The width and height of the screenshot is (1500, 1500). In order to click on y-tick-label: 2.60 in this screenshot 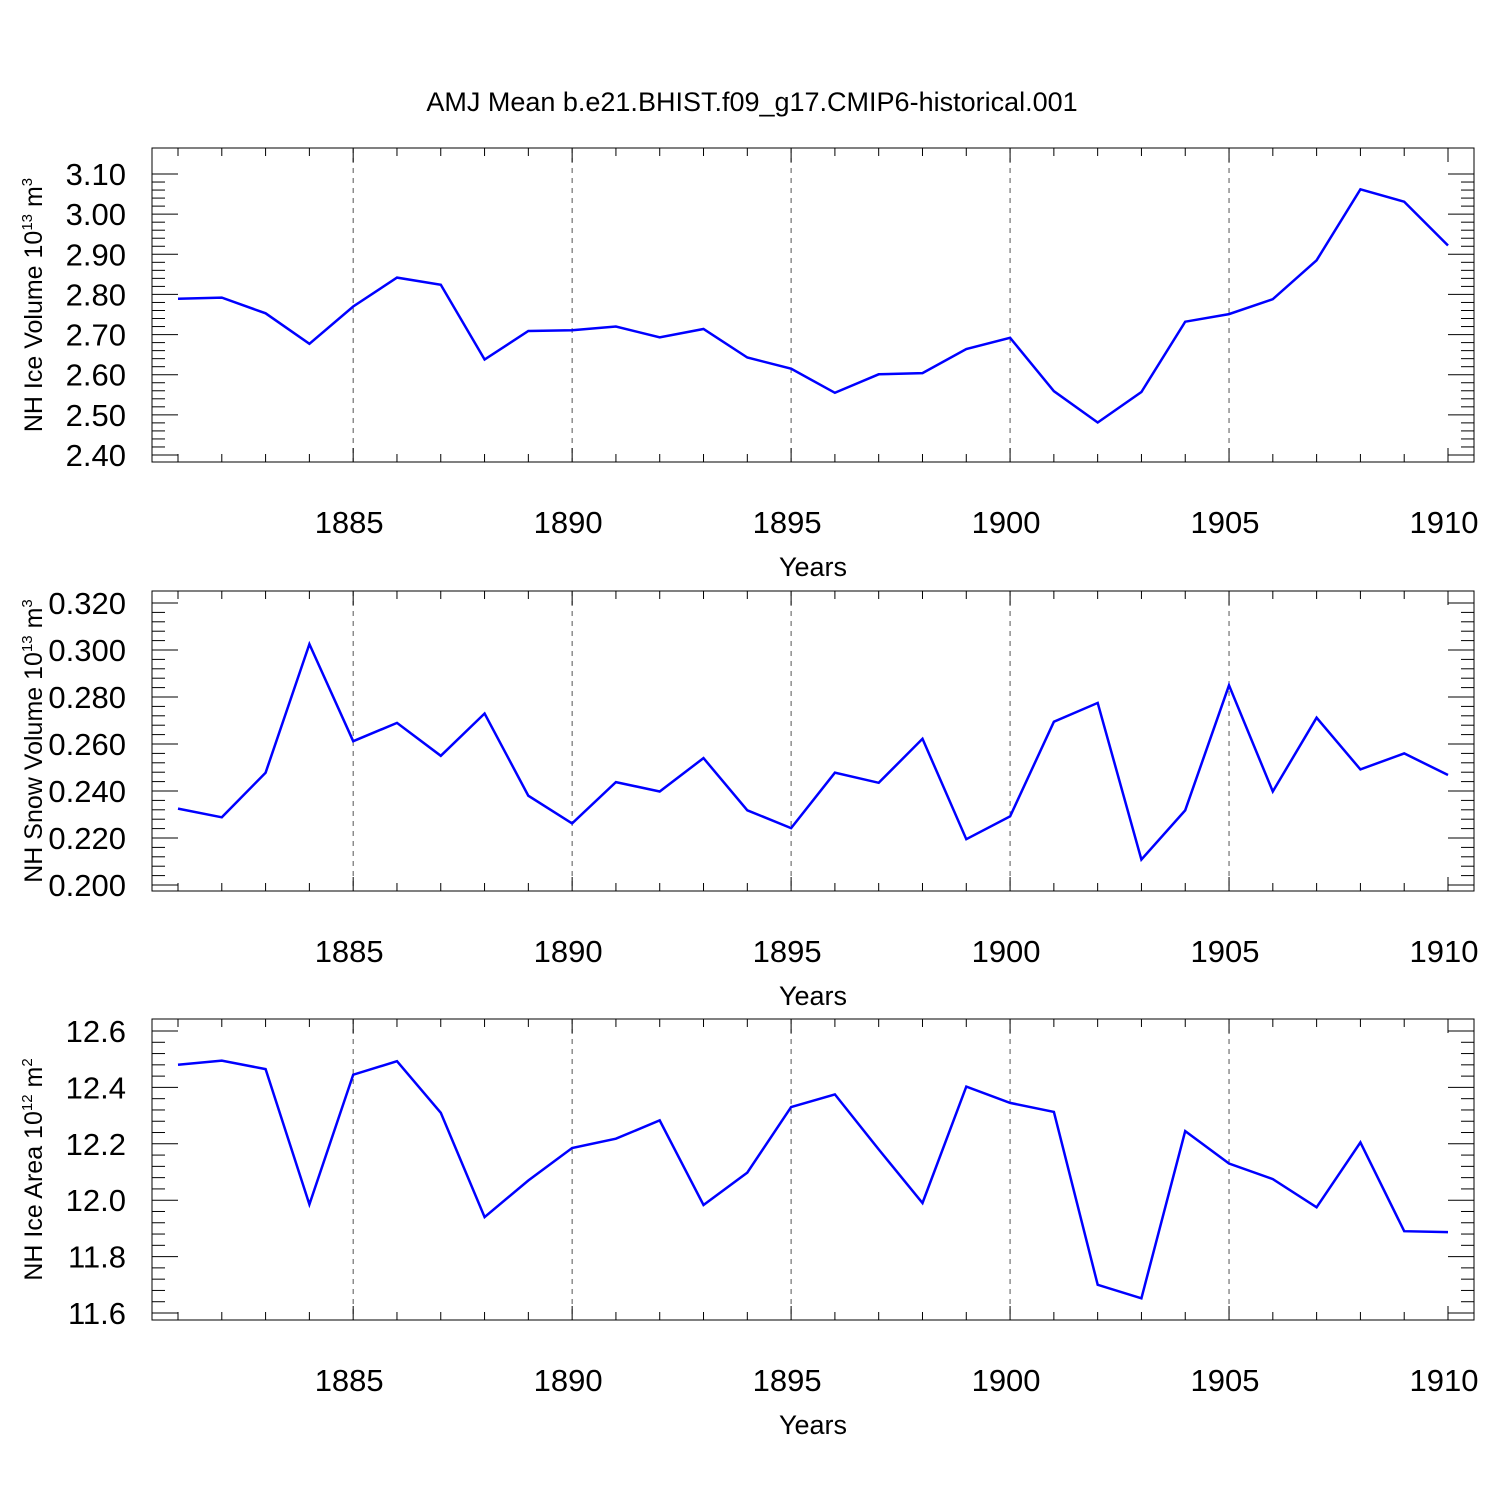, I will do `click(96, 375)`.